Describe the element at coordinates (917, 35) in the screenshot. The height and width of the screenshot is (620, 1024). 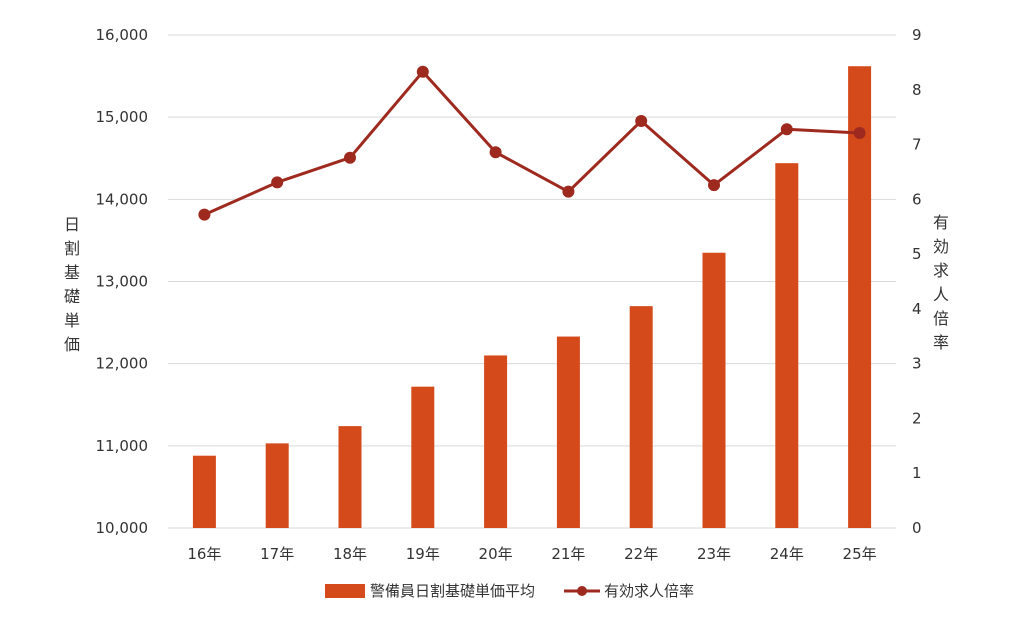
I see `right-tick-label: 9` at that location.